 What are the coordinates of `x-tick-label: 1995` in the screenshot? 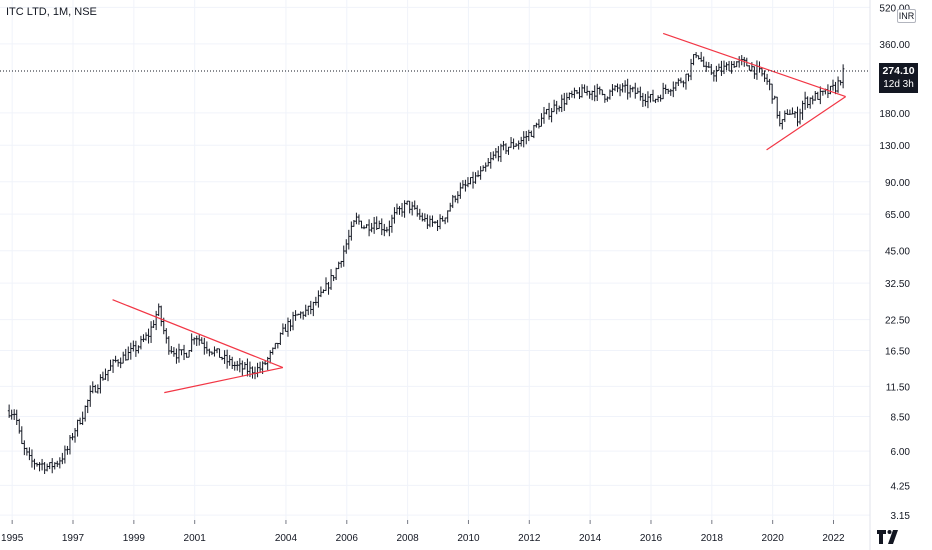 It's located at (12, 538).